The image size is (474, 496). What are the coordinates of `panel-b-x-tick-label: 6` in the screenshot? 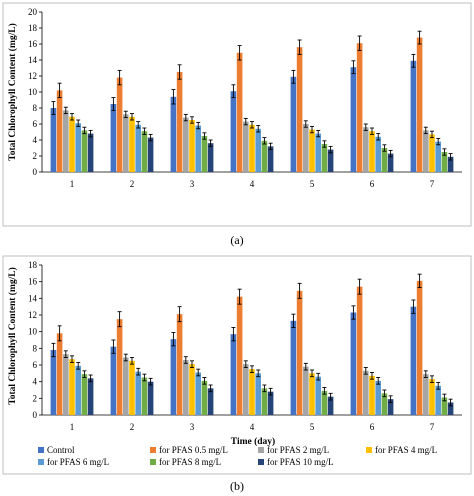 It's located at (372, 427).